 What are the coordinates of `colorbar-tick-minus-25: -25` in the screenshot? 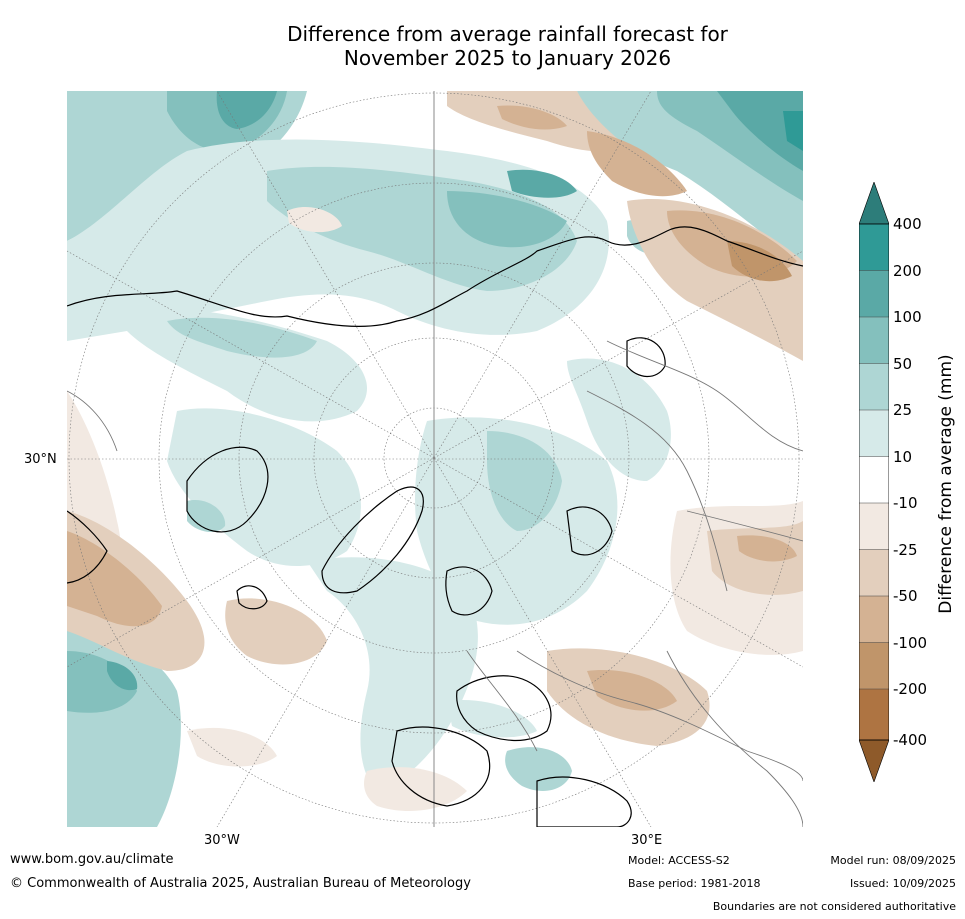 It's located at (905, 549).